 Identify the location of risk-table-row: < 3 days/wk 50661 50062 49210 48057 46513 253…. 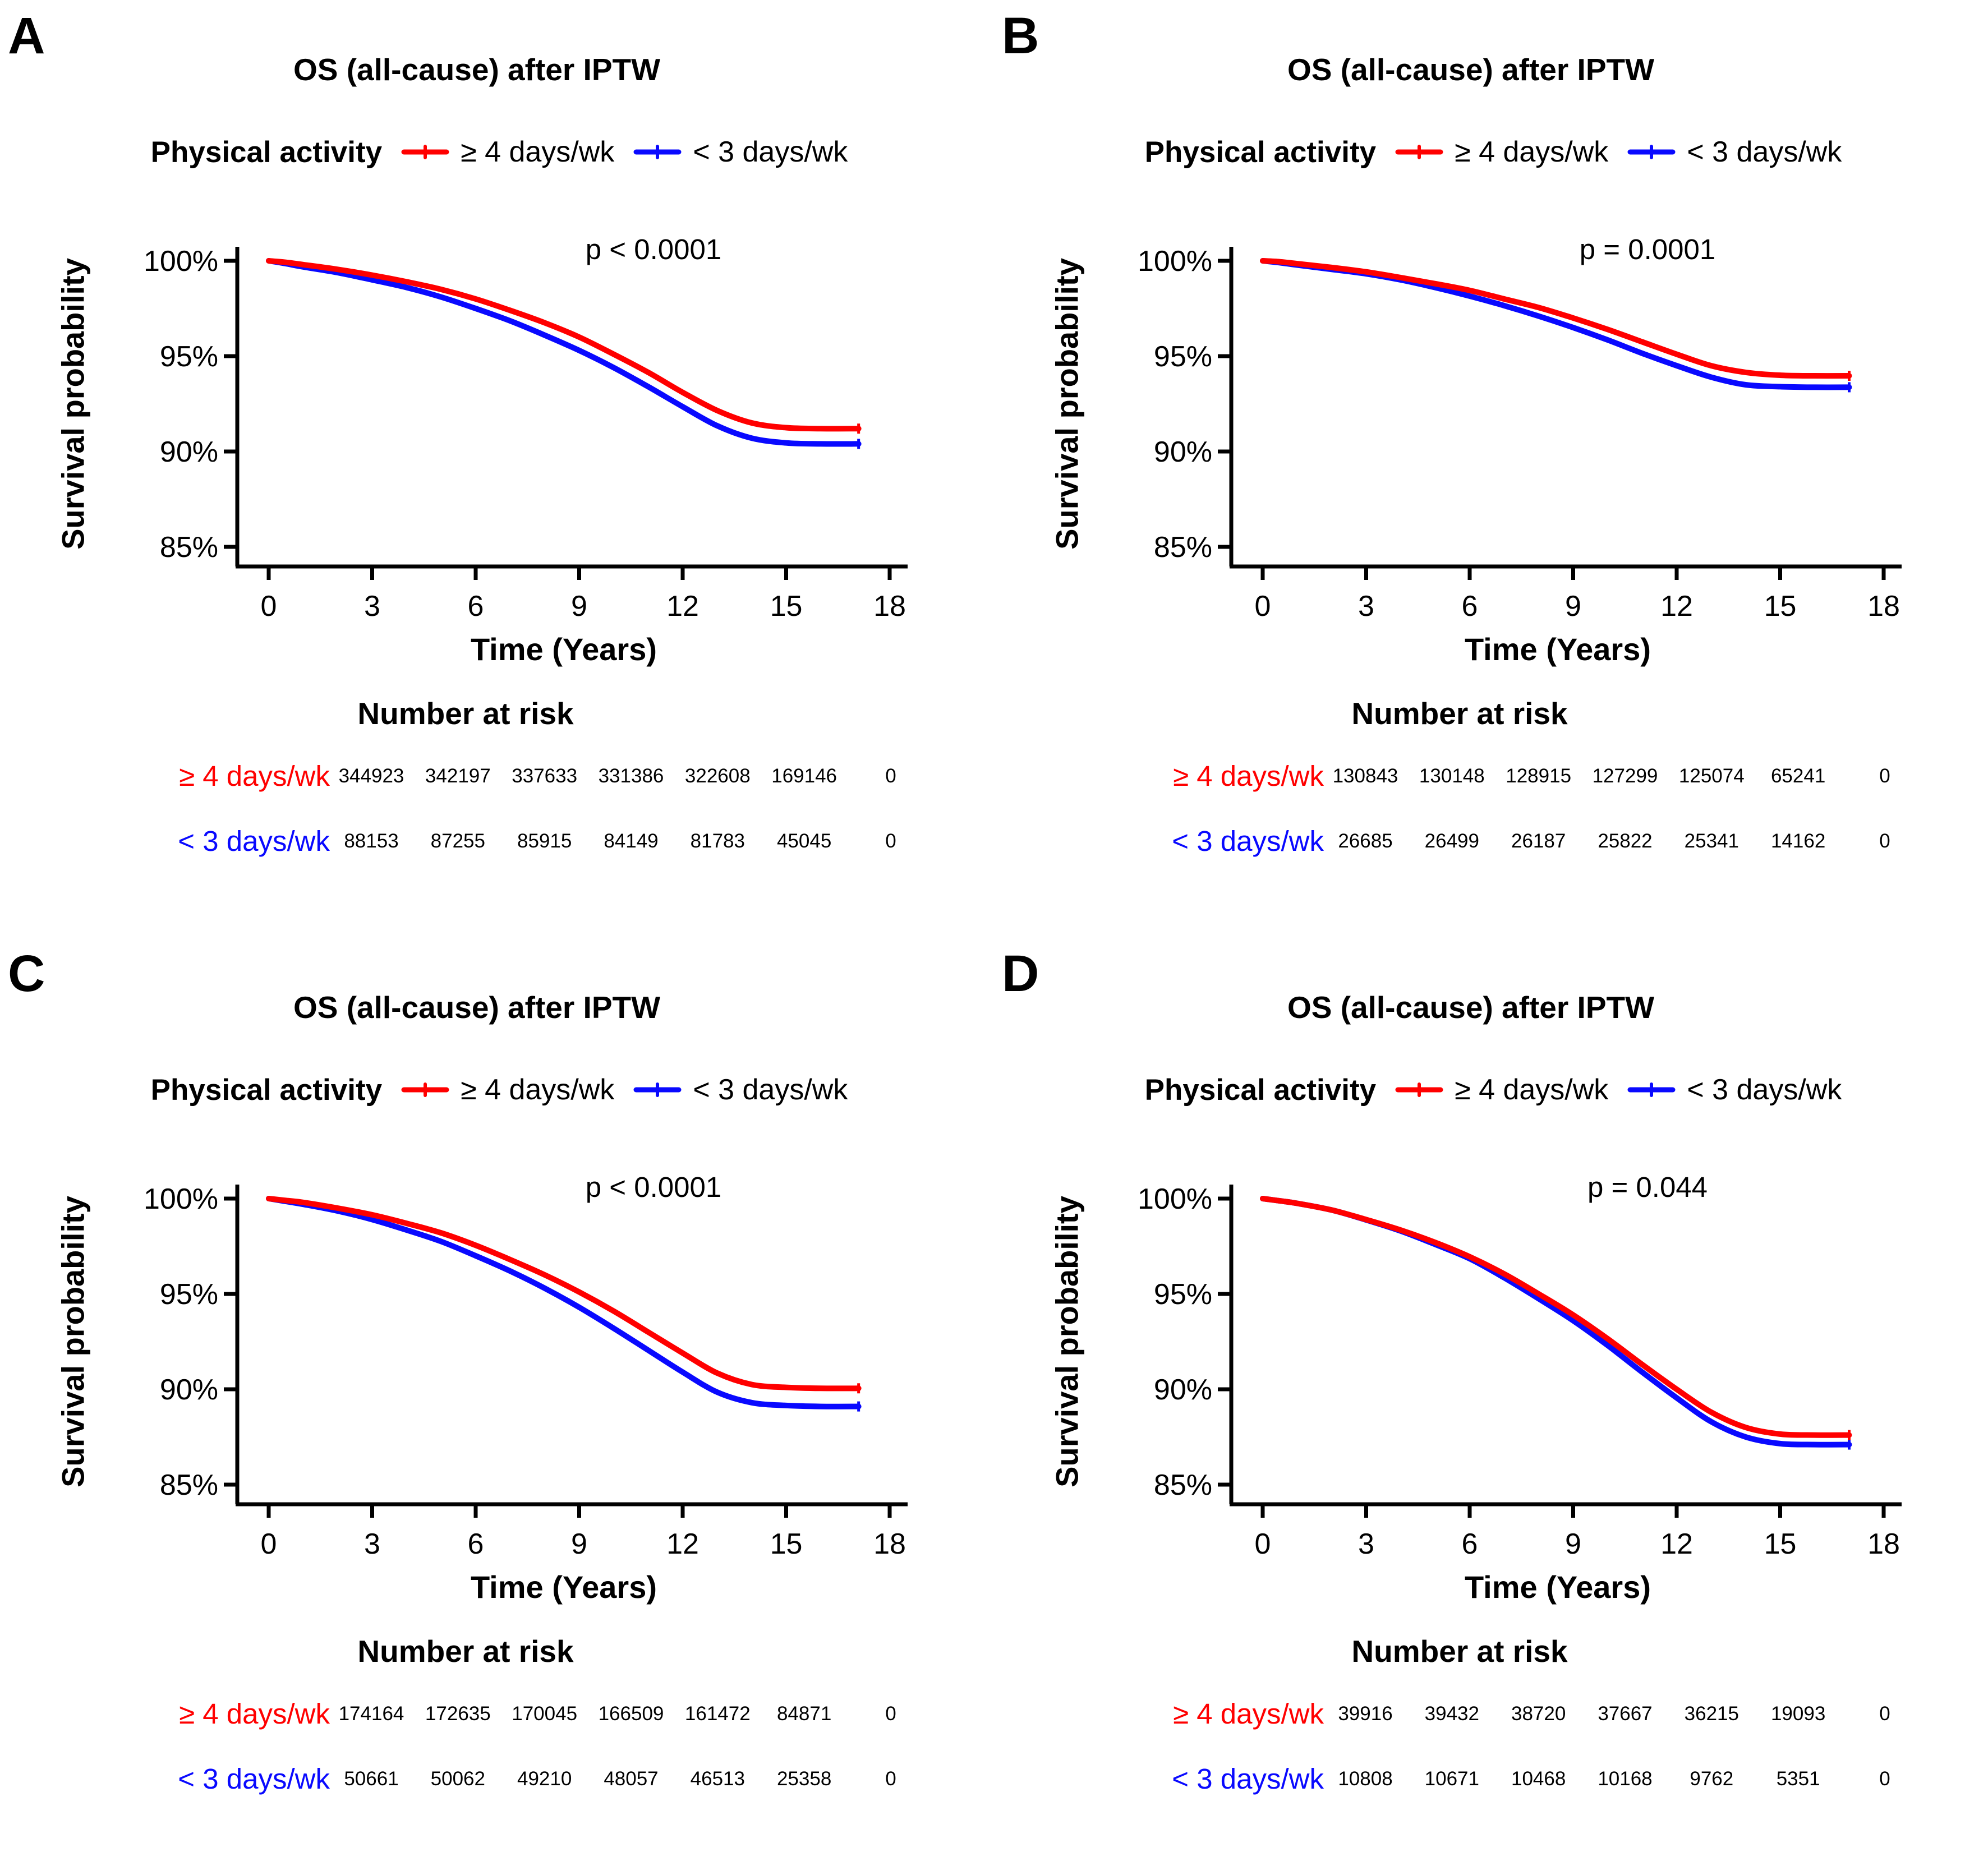
(497, 1779).